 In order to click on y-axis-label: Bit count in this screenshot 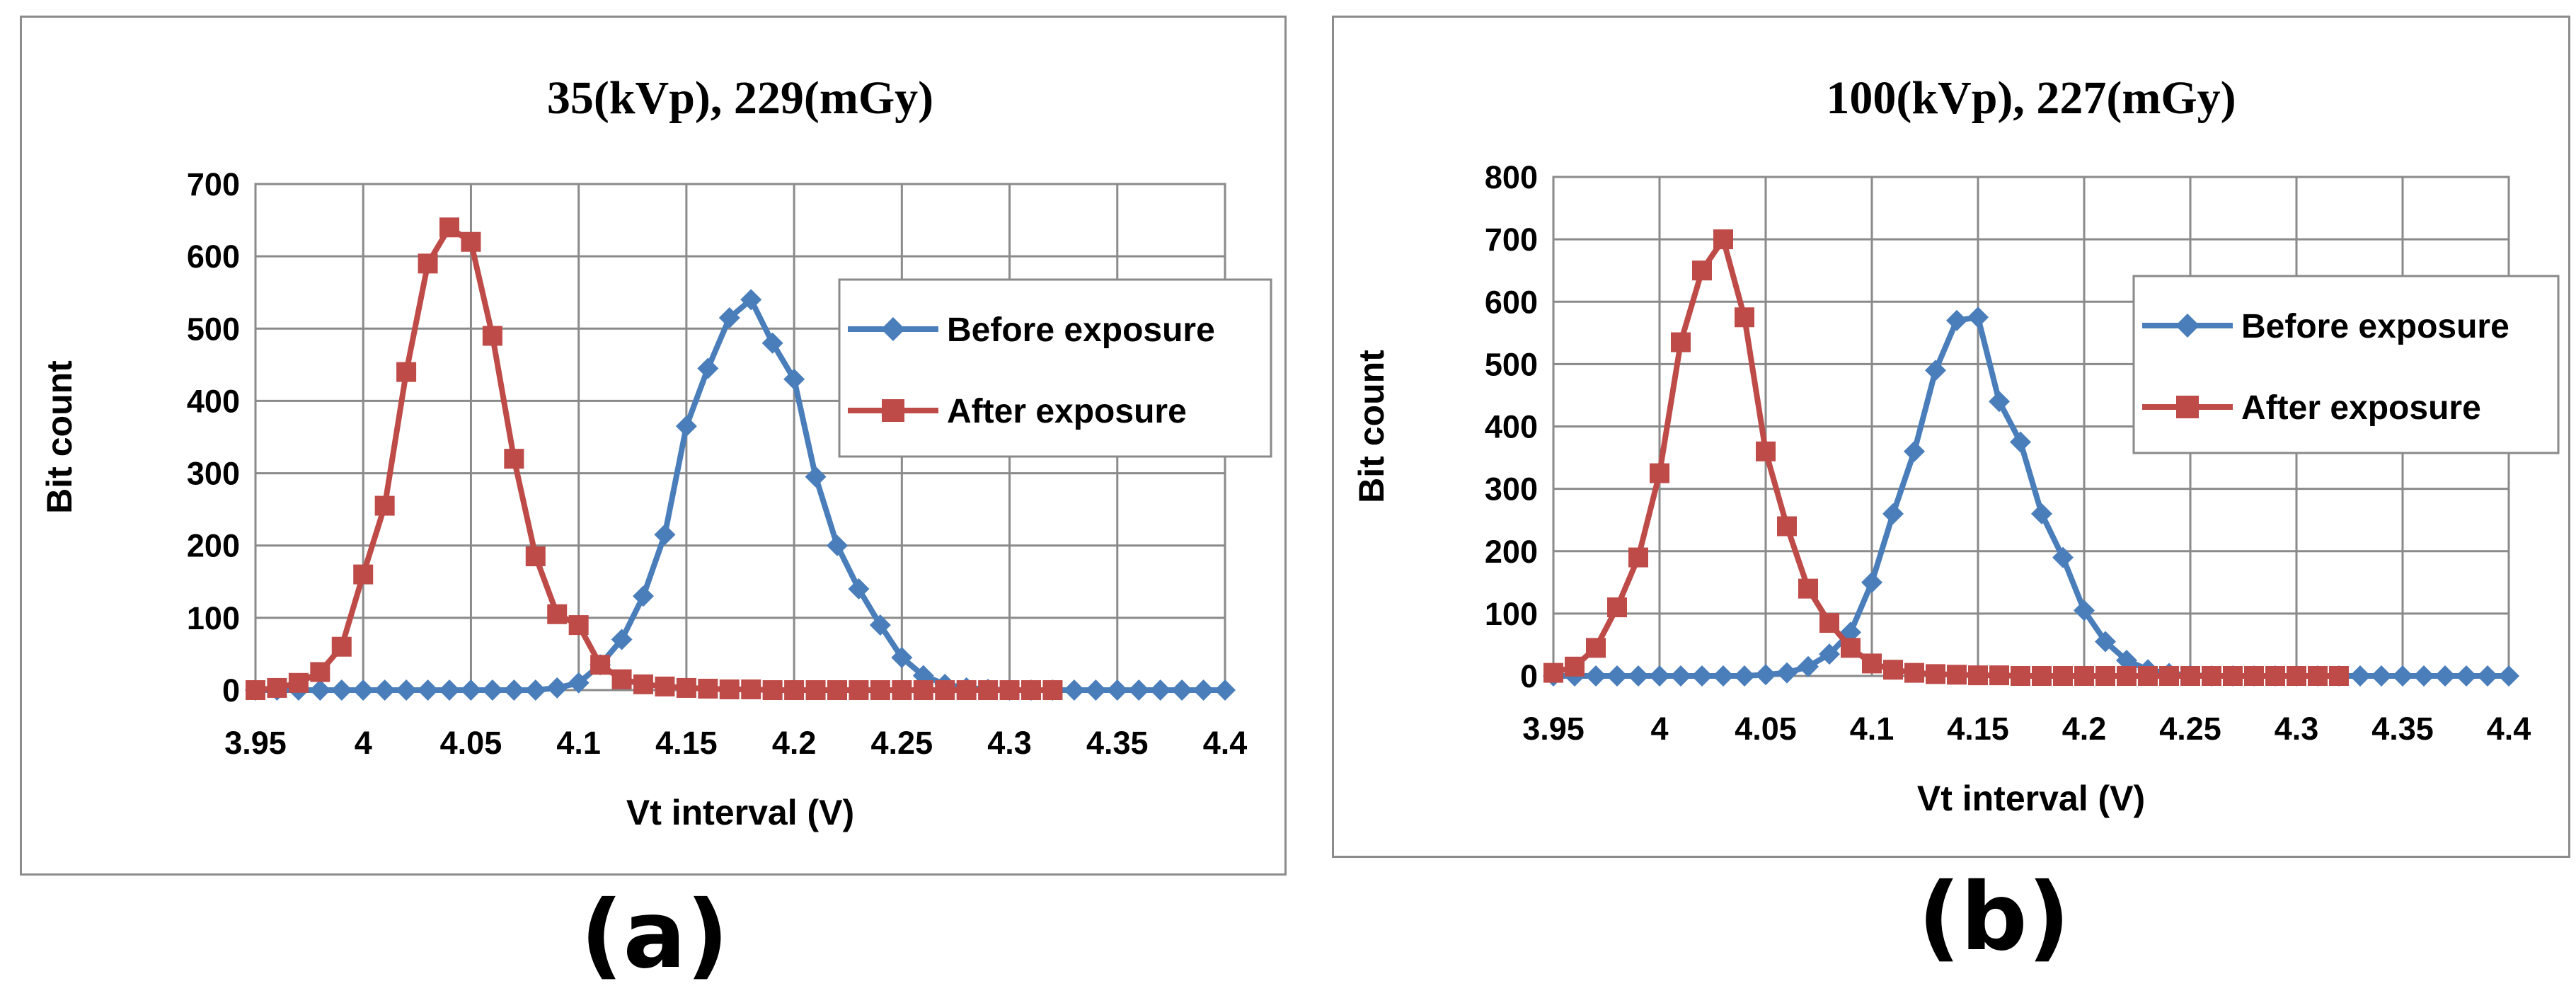, I will do `click(60, 437)`.